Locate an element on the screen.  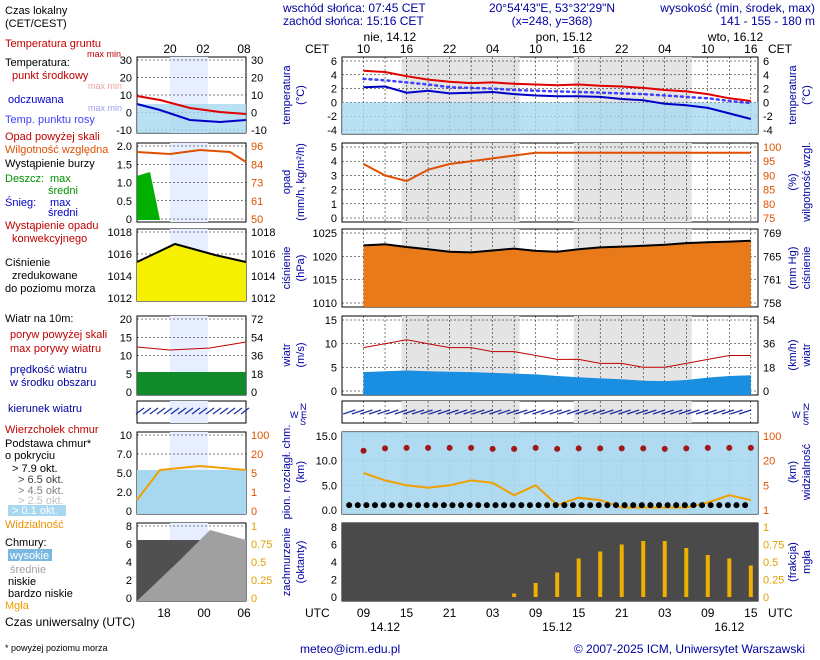
hour-label-top: 16 is located at coordinates (579, 49).